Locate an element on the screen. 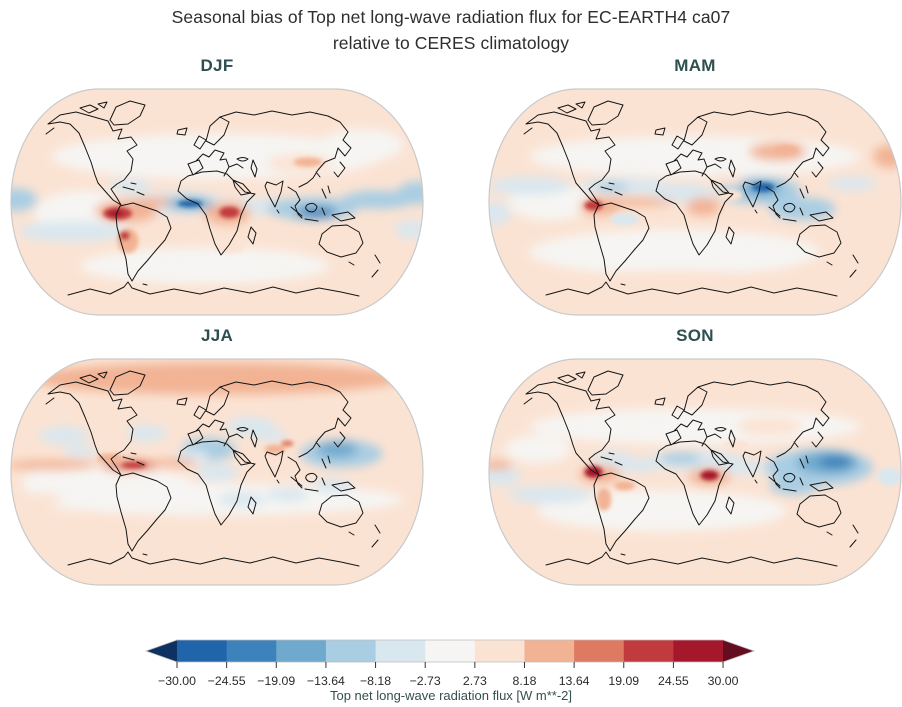  svg-text: −24.55 is located at coordinates (227, 681).